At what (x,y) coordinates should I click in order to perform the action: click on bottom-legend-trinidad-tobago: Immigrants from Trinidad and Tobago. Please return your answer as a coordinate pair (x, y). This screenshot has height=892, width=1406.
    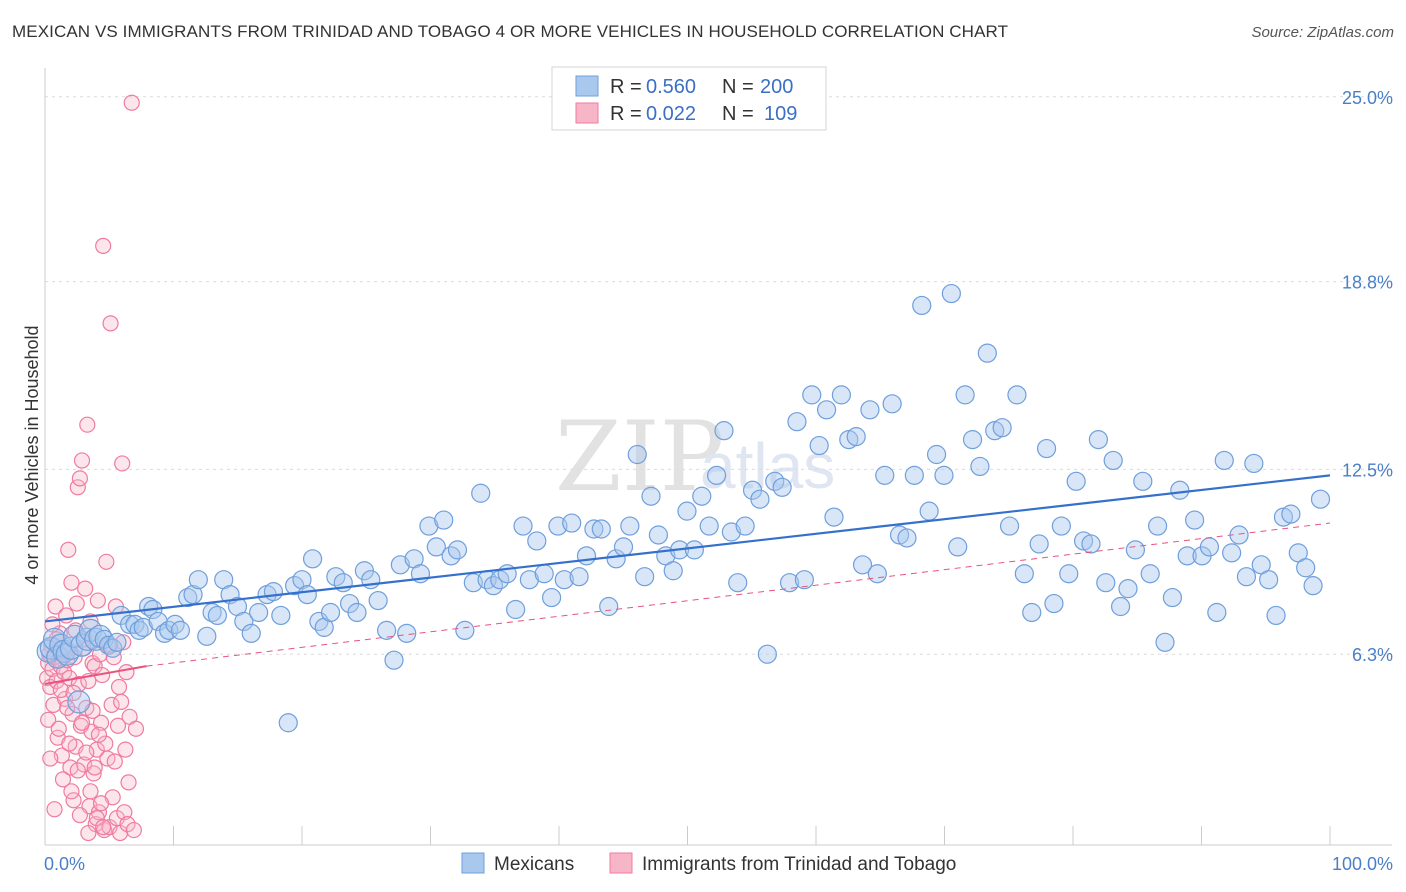
    Looking at the image, I should click on (799, 864).